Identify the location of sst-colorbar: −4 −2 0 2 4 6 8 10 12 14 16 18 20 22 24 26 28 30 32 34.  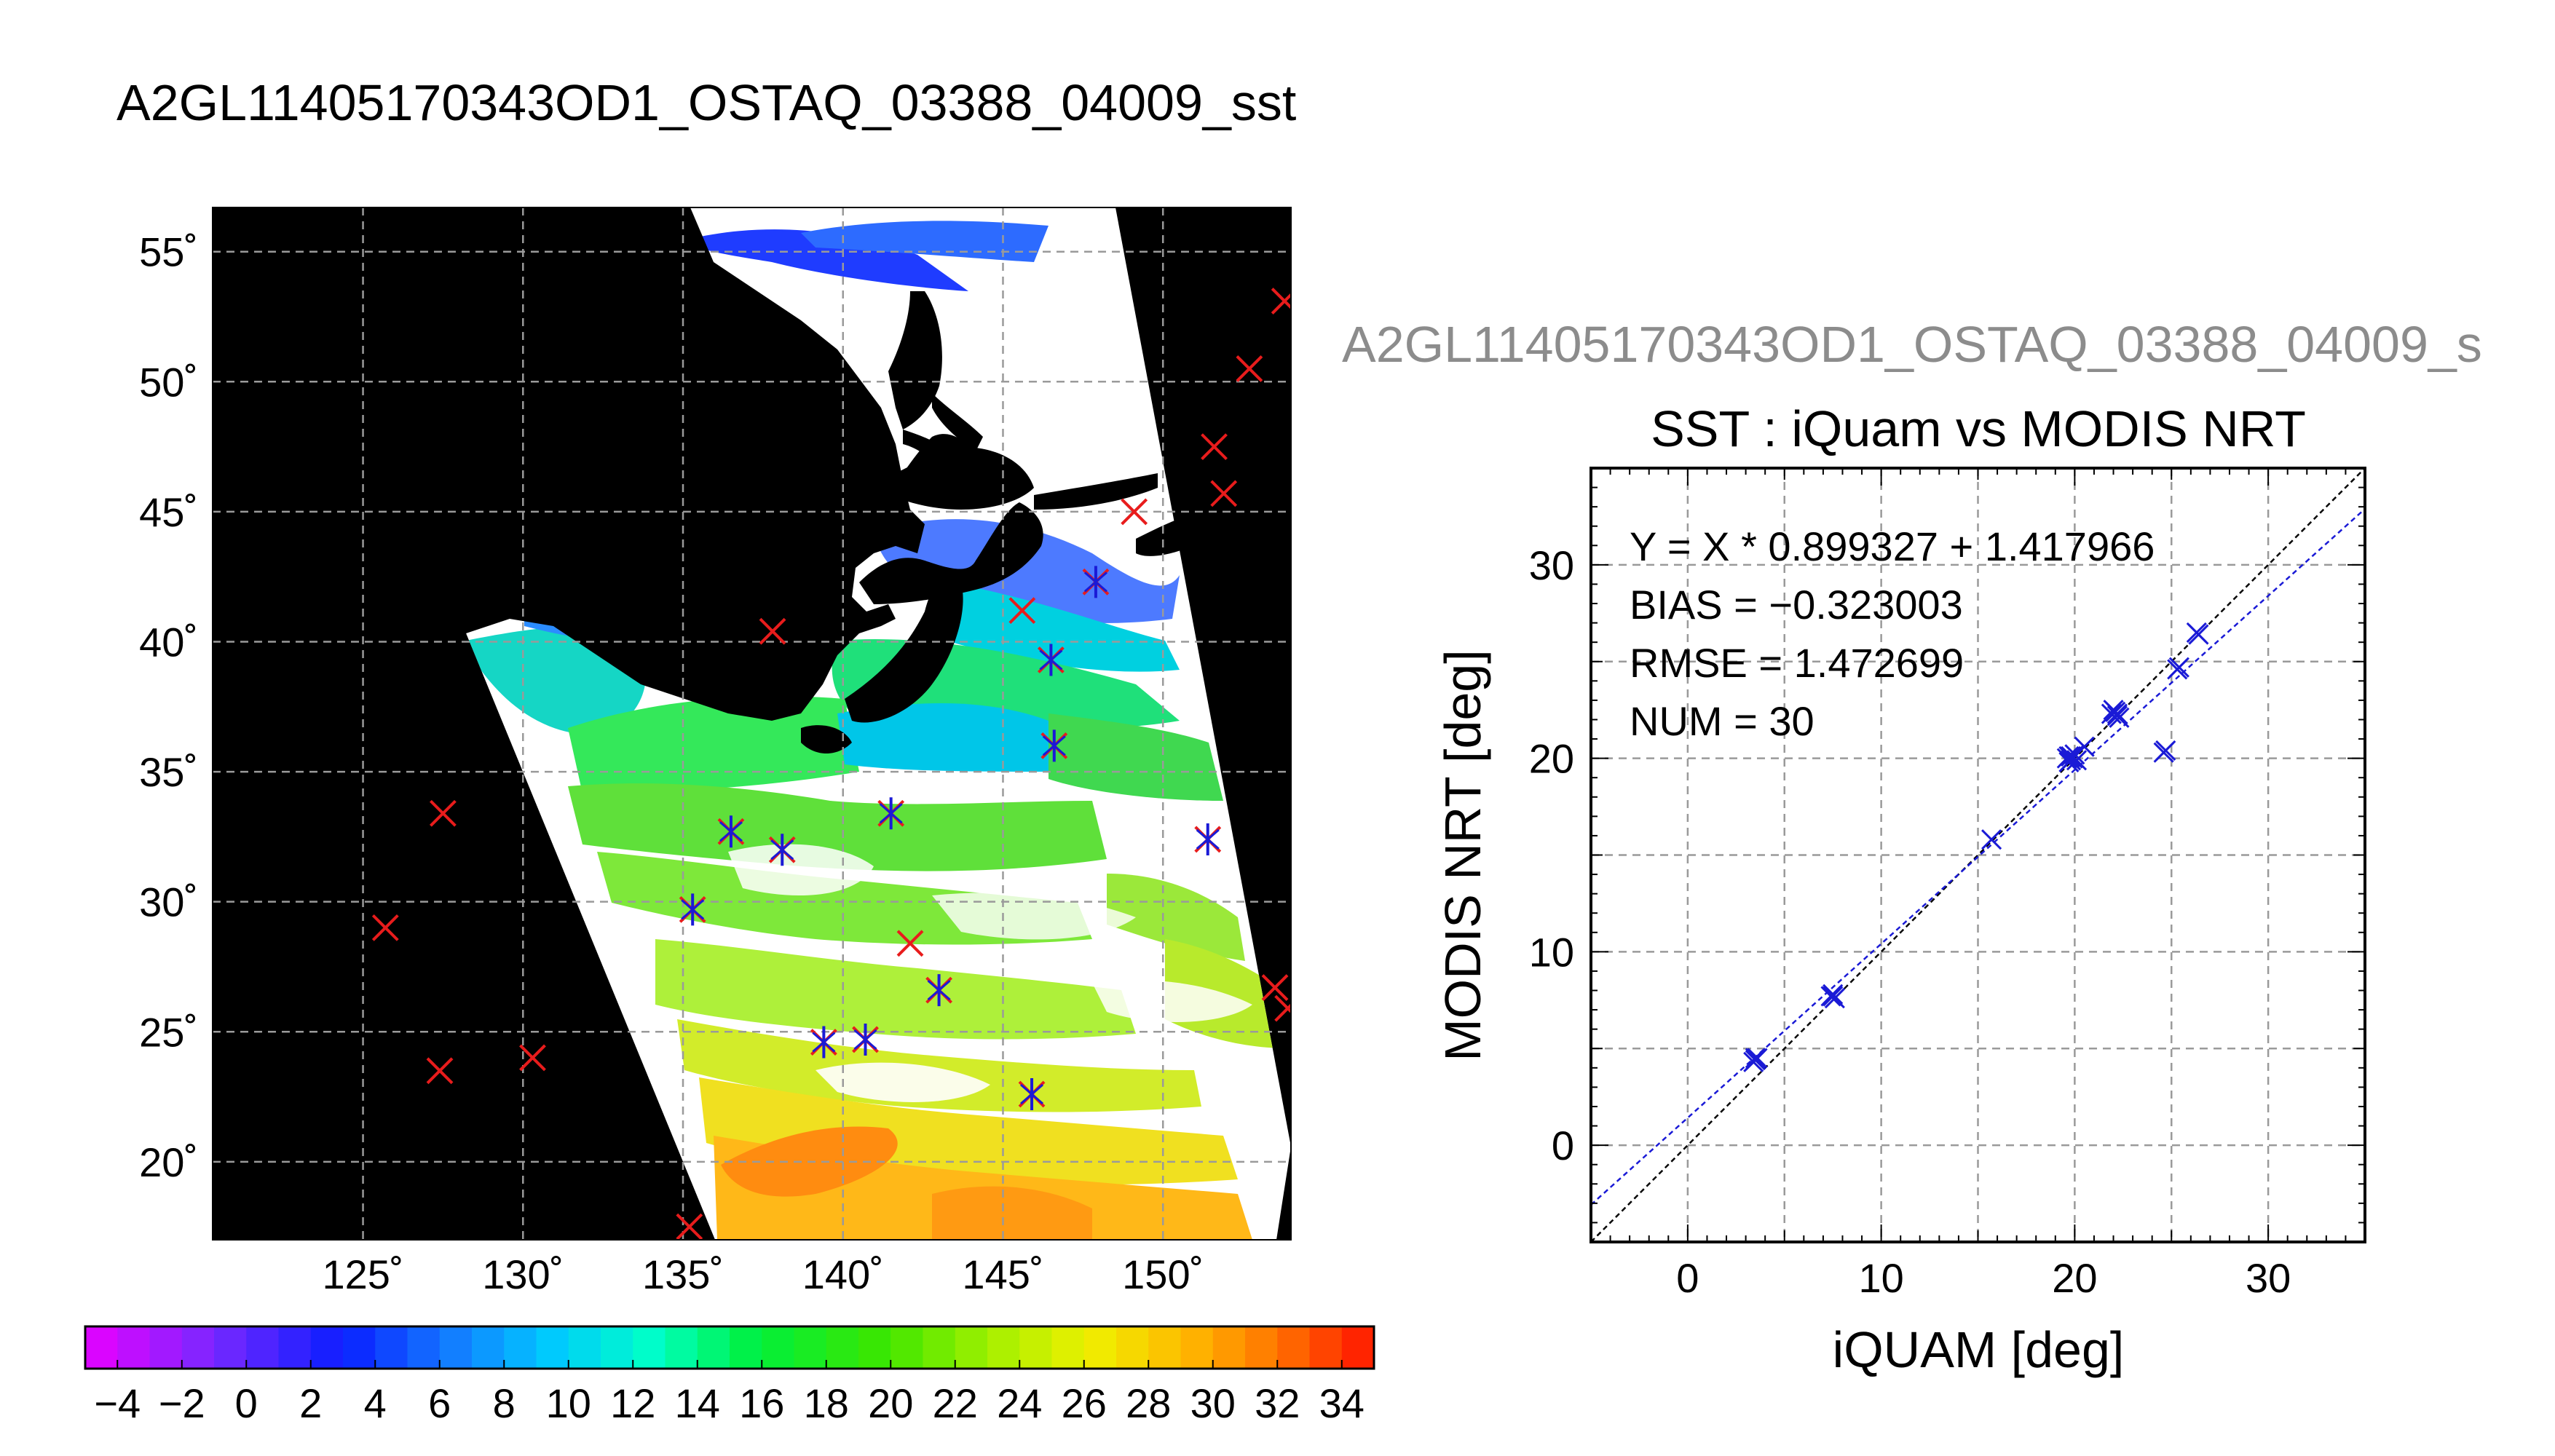
(729, 1375).